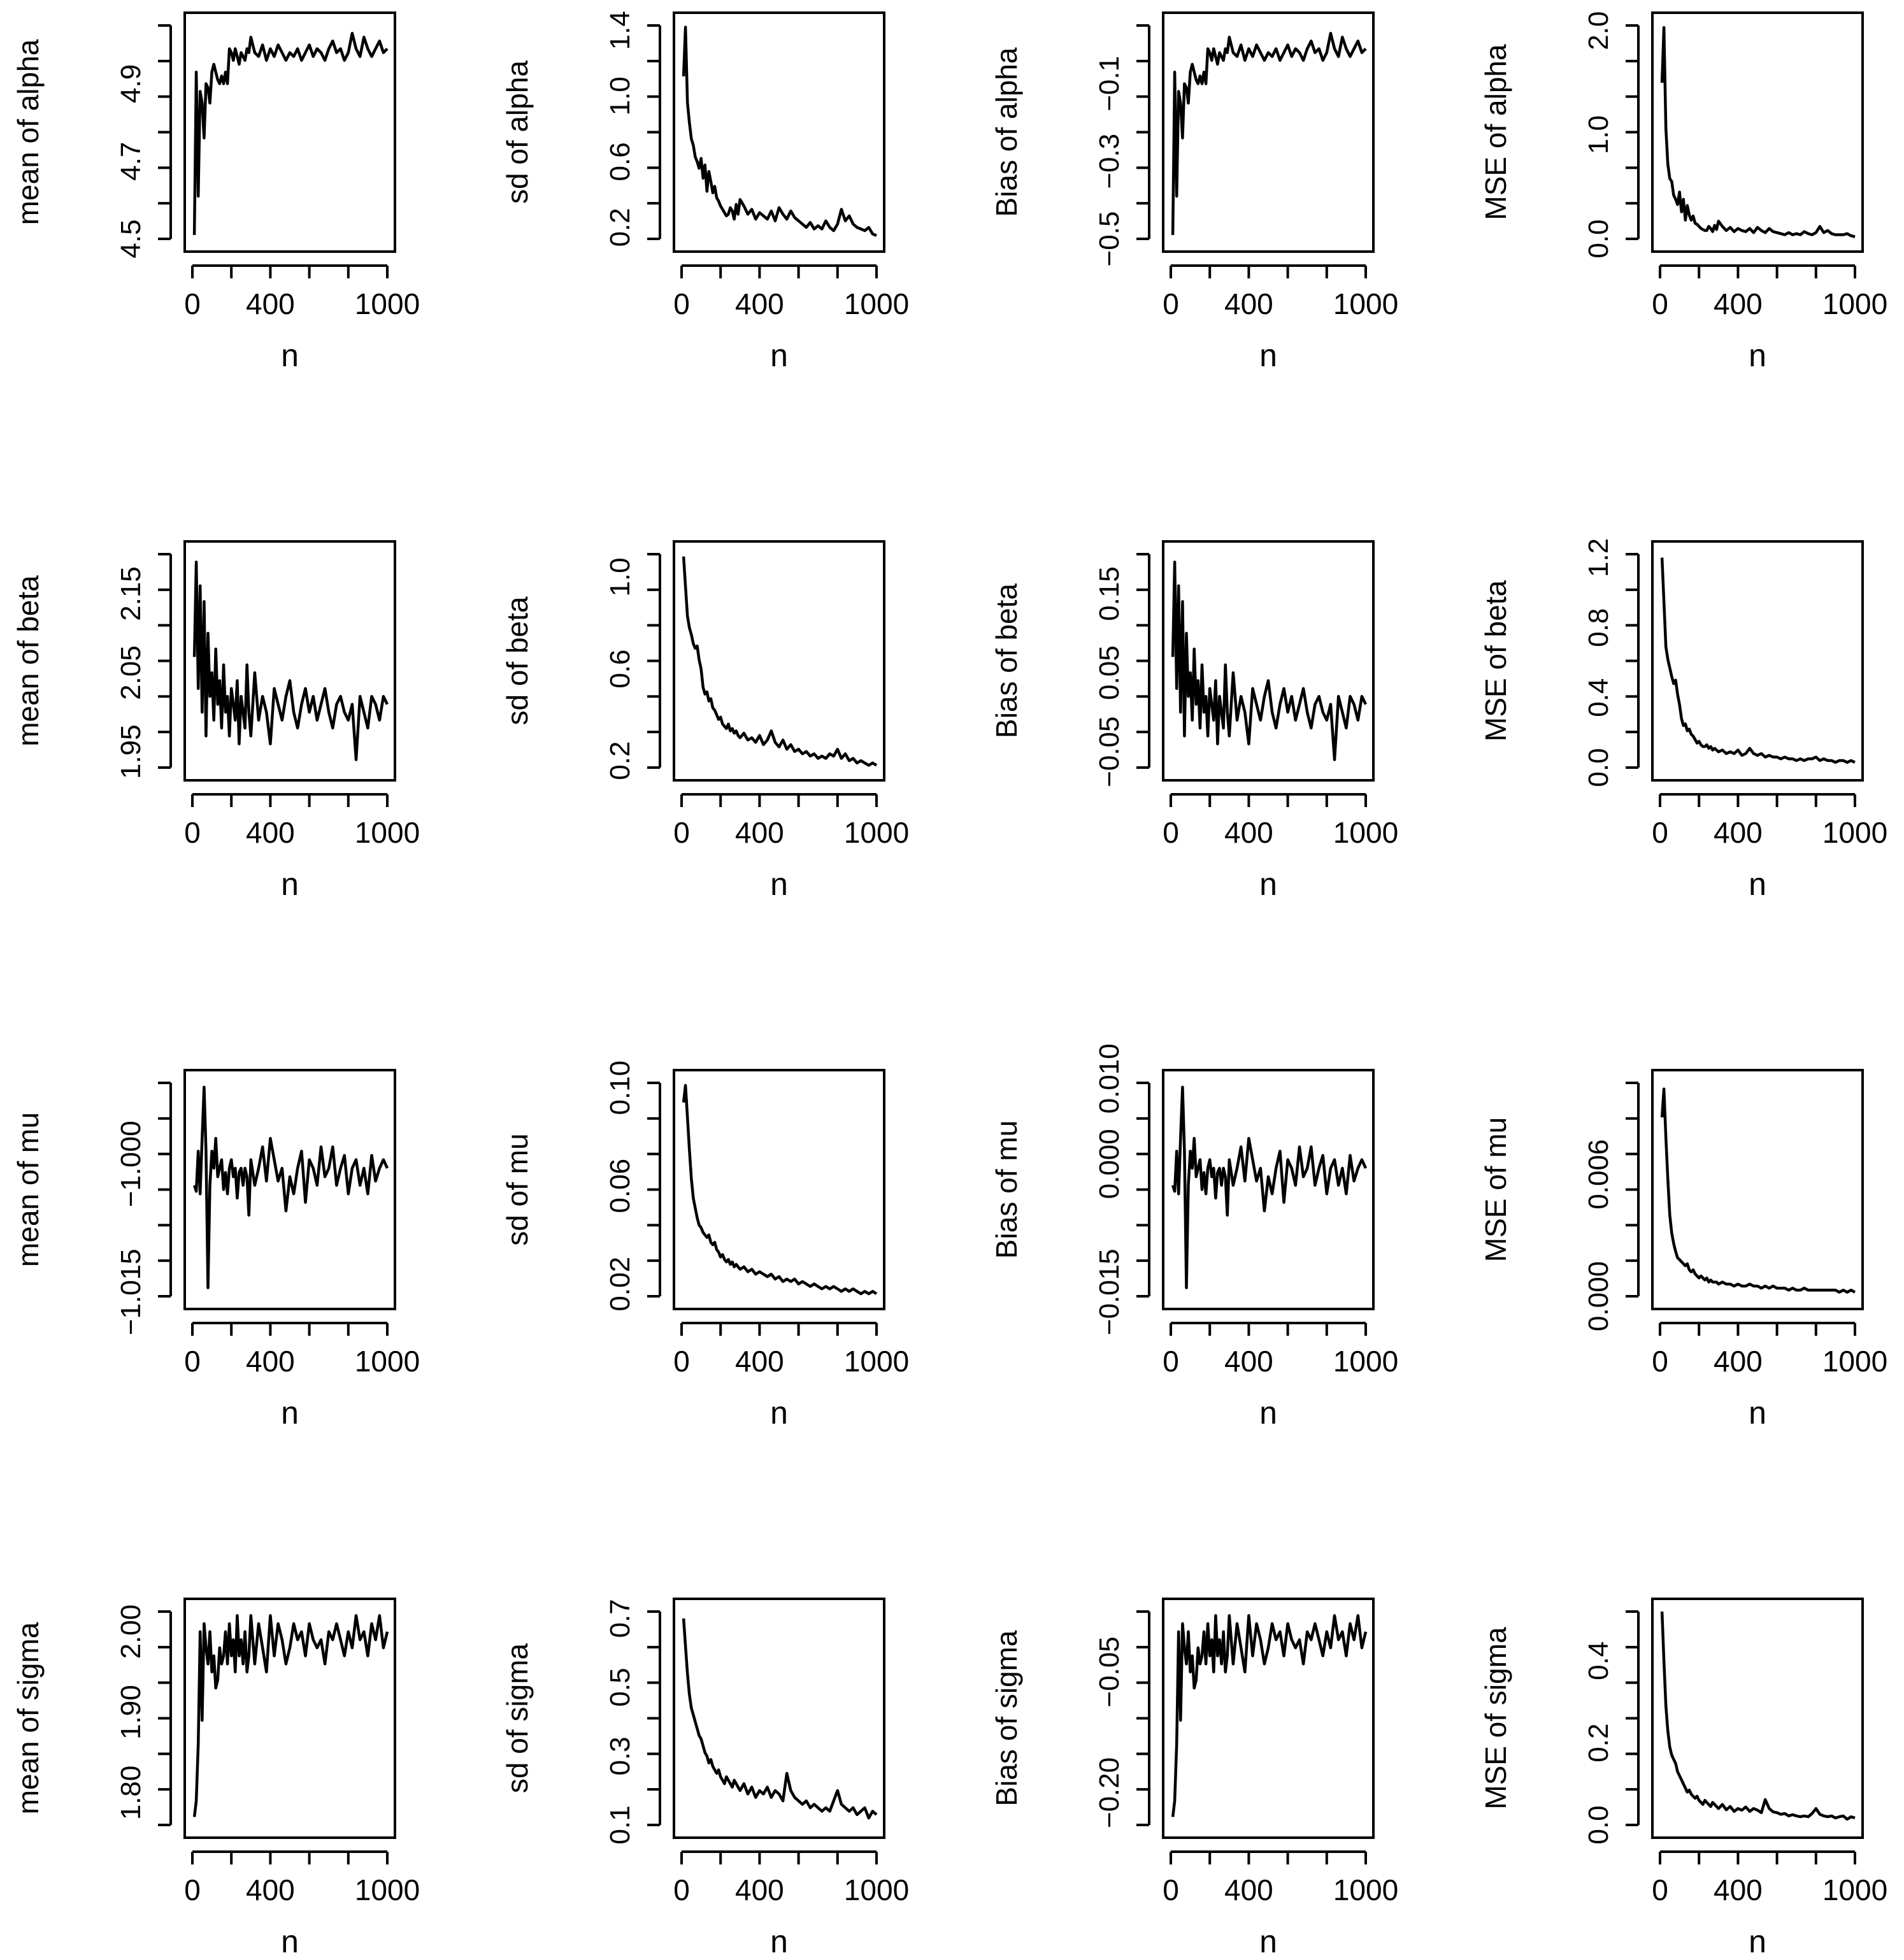 This screenshot has height=1960, width=1904. I want to click on y-tick-label: 0.5, so click(620, 1687).